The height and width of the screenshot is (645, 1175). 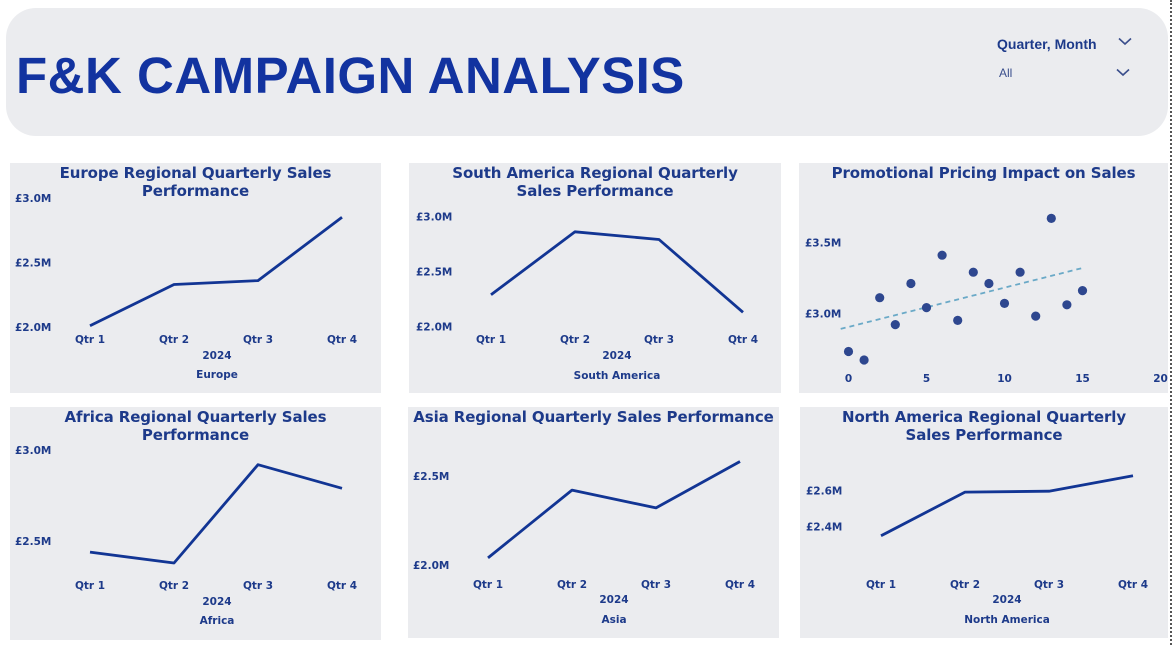 I want to click on x-axis-label: North America, so click(x=1007, y=620).